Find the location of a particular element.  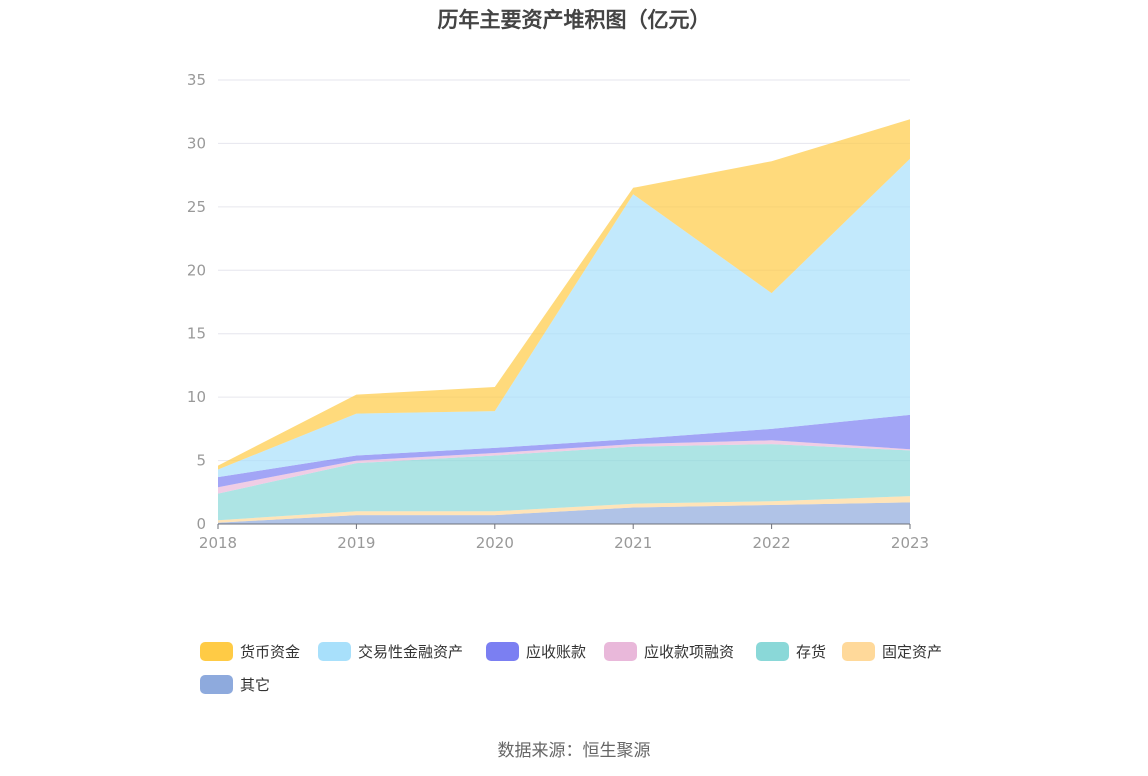

x-tick-label: 2022 is located at coordinates (772, 543).